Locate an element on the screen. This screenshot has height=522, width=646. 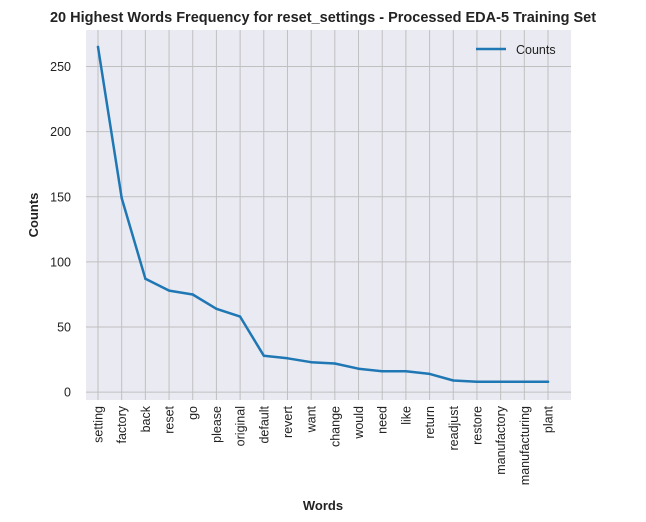
y-axis-title: Counts is located at coordinates (33, 215).